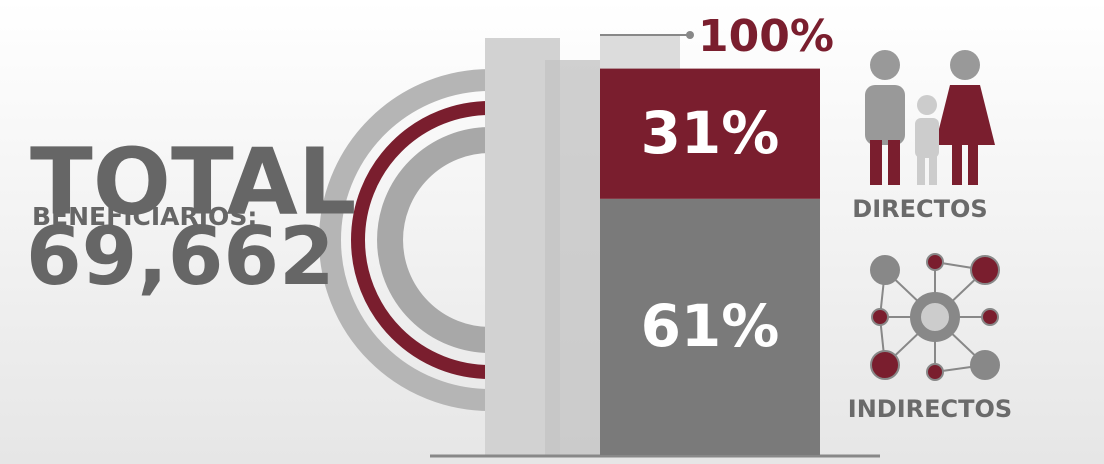 The image size is (1104, 464). What do you see at coordinates (930, 409) in the screenshot?
I see `legend-label: INDIRECTOS` at bounding box center [930, 409].